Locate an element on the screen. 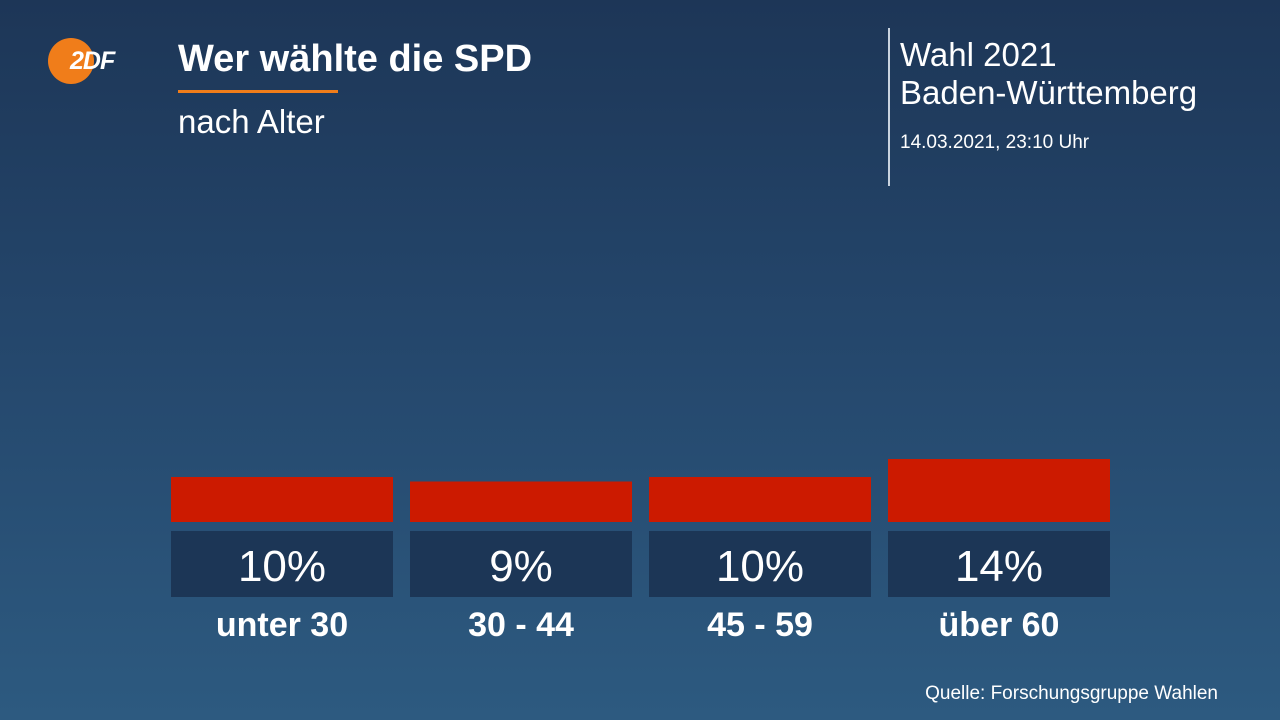 This screenshot has height=720, width=1280. election-name: Wahl 2021 is located at coordinates (978, 54).